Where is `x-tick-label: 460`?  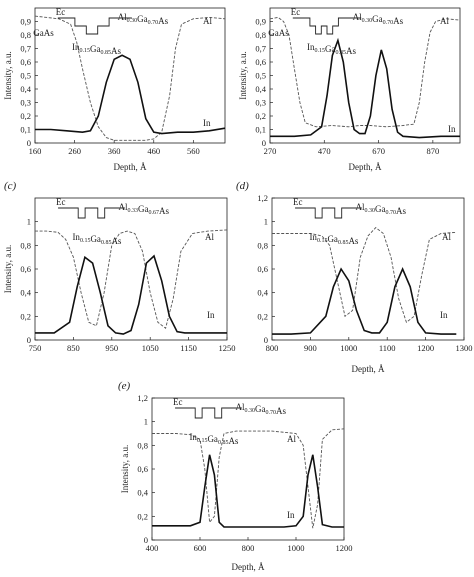 x-tick-label: 460 is located at coordinates (153, 151).